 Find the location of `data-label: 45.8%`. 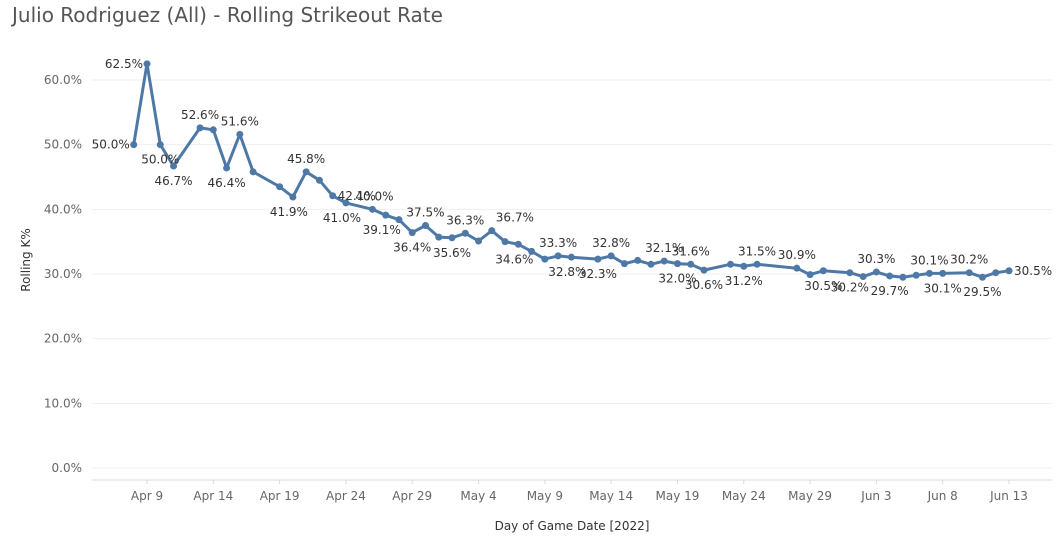

data-label: 45.8% is located at coordinates (306, 159).